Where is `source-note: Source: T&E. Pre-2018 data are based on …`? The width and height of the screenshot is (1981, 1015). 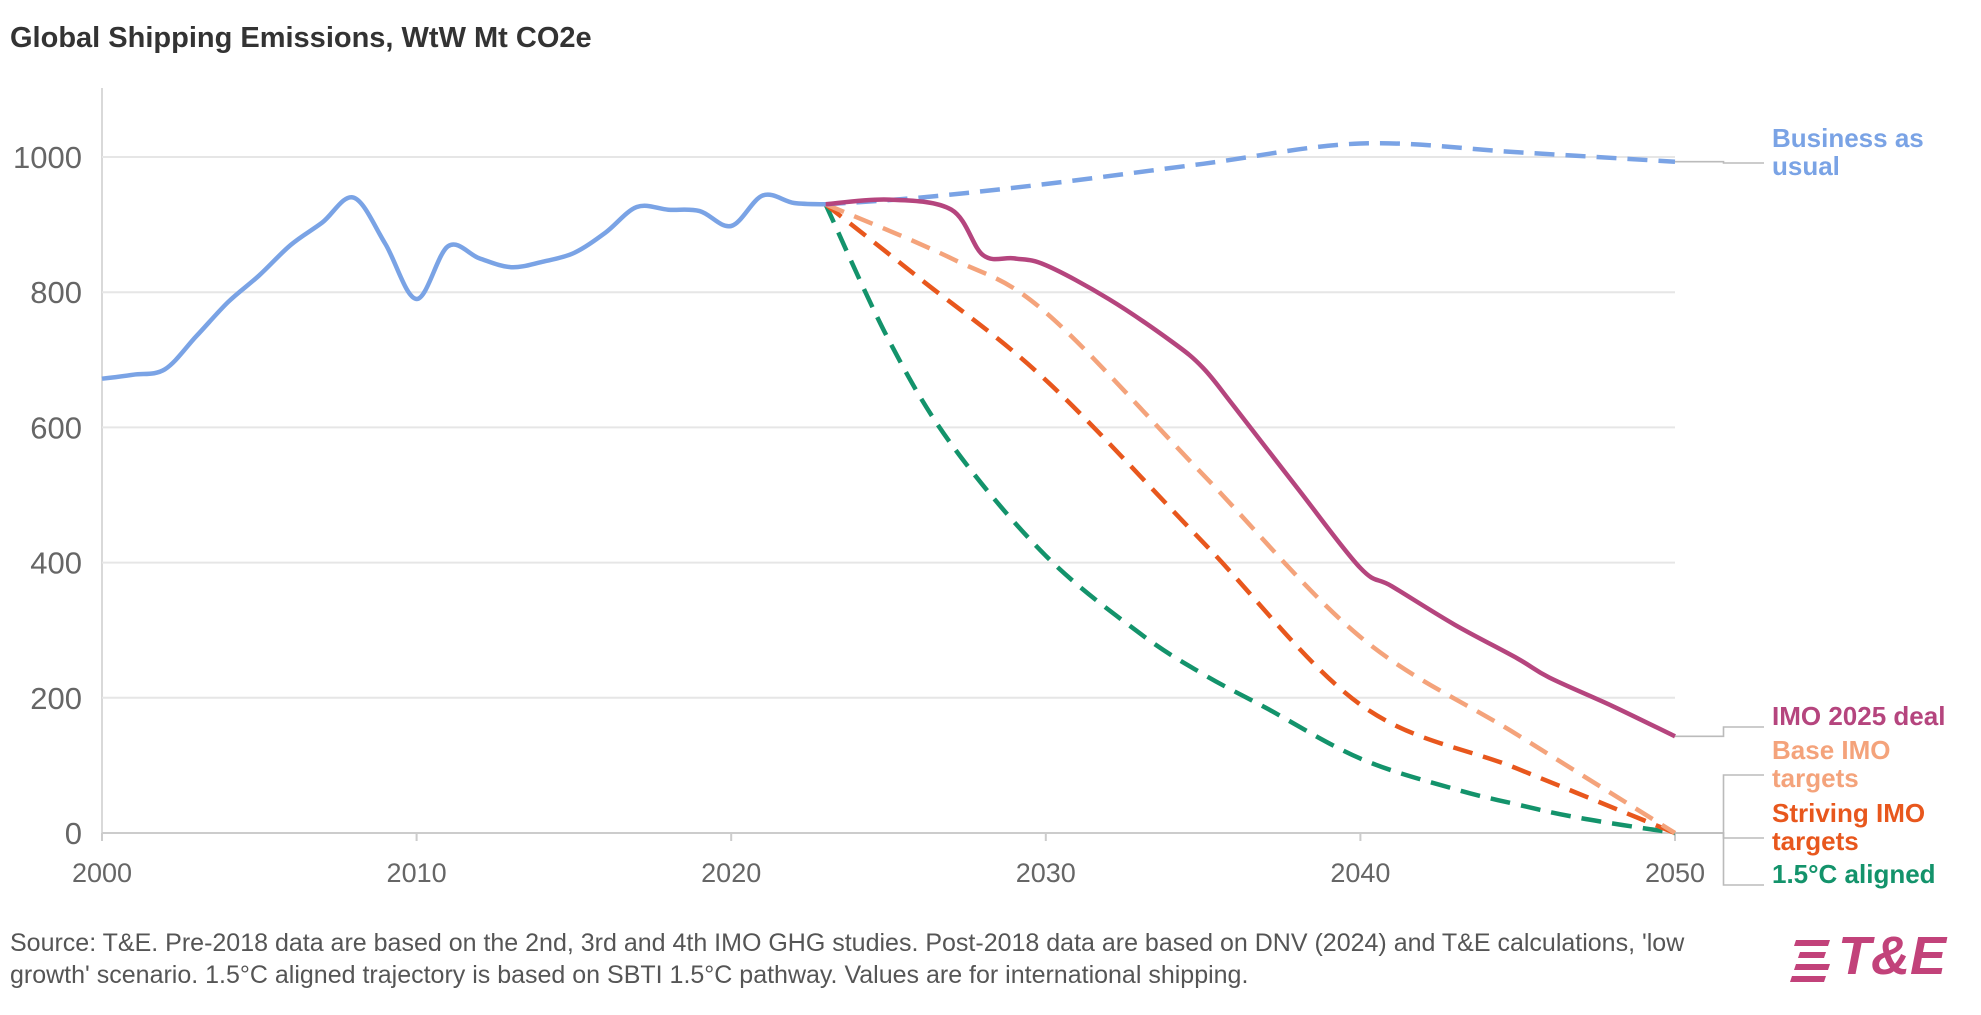 source-note: Source: T&E. Pre-2018 data are based on … is located at coordinates (847, 959).